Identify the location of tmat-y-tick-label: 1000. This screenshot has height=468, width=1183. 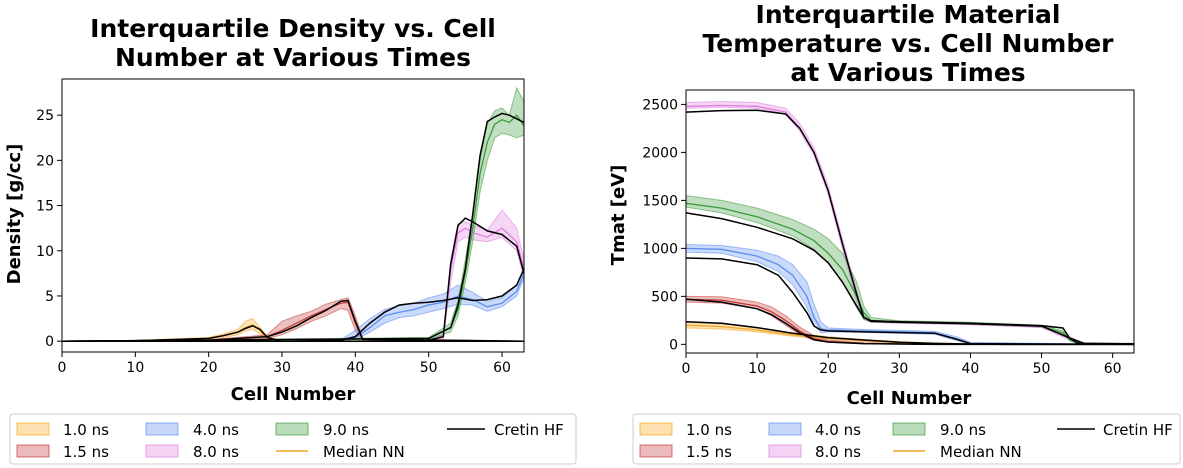
(660, 249).